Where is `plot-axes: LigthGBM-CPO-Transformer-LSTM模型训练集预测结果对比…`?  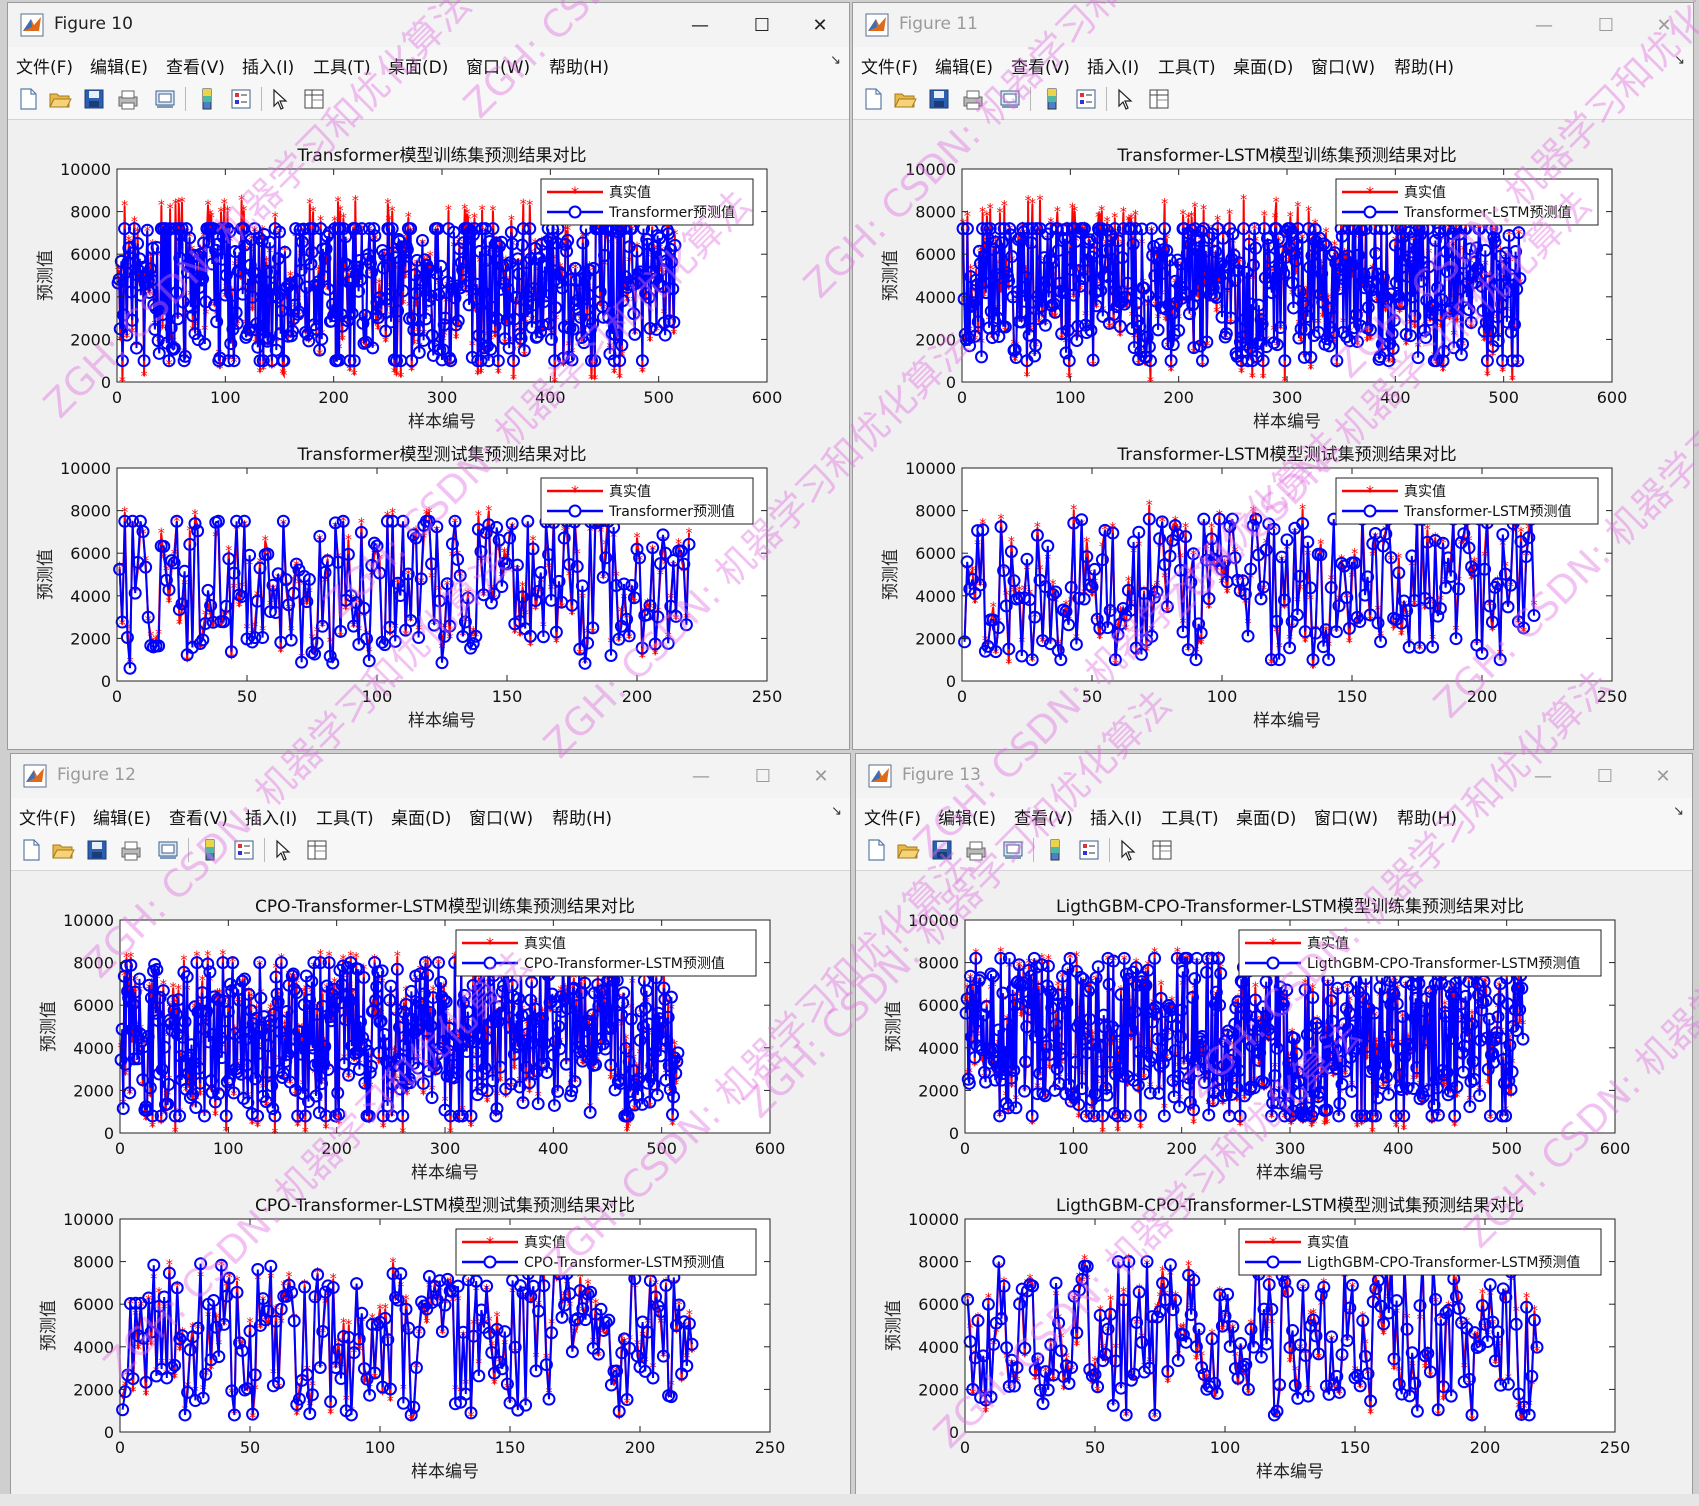
plot-axes: LigthGBM-CPO-Transformer-LSTM模型训练集预测结果对比… is located at coordinates (1257, 1040).